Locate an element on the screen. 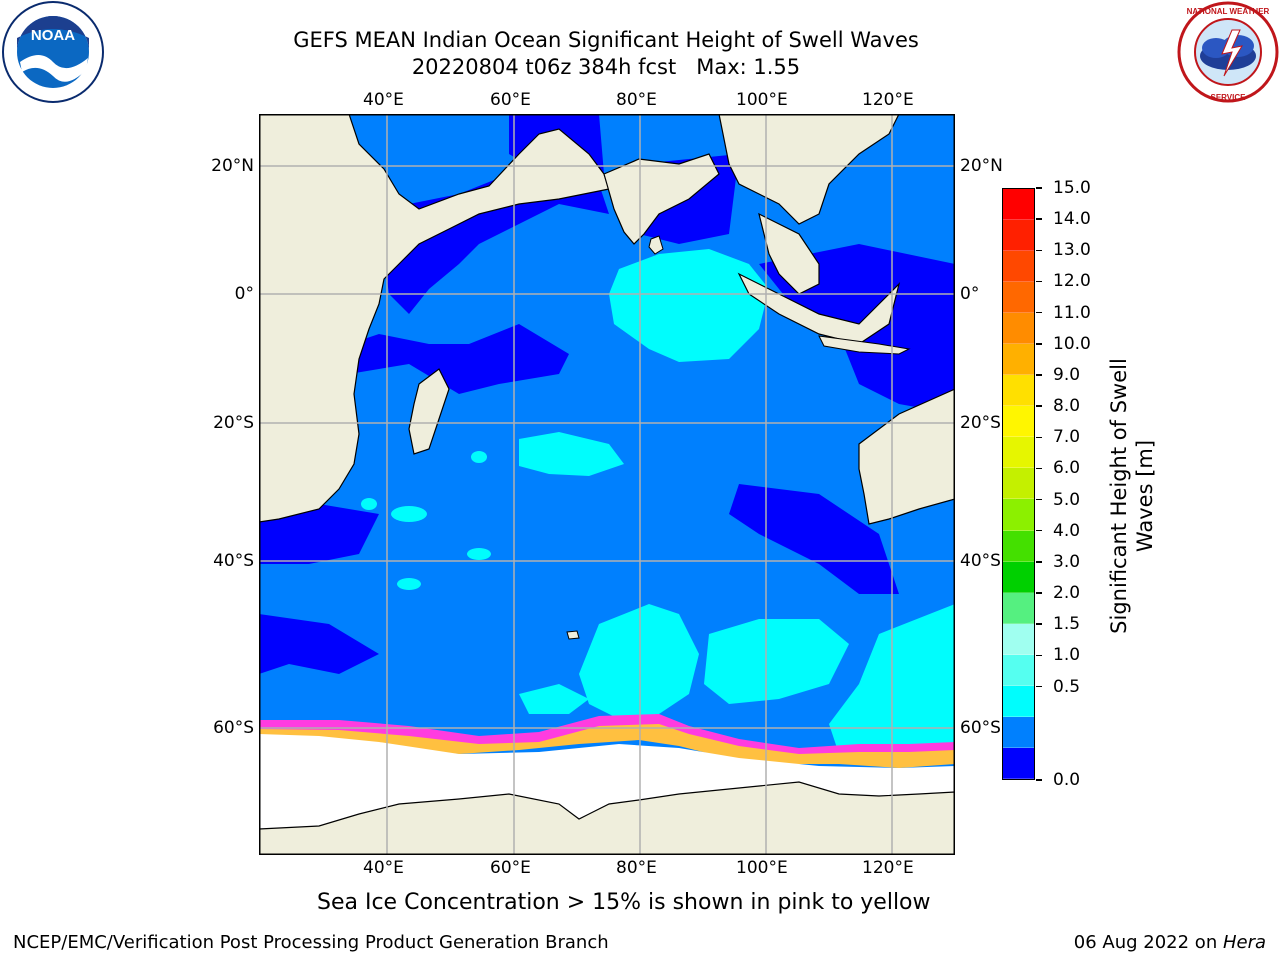 This screenshot has height=960, width=1280. colorbar-tick-label: 0.5 is located at coordinates (1067, 686).